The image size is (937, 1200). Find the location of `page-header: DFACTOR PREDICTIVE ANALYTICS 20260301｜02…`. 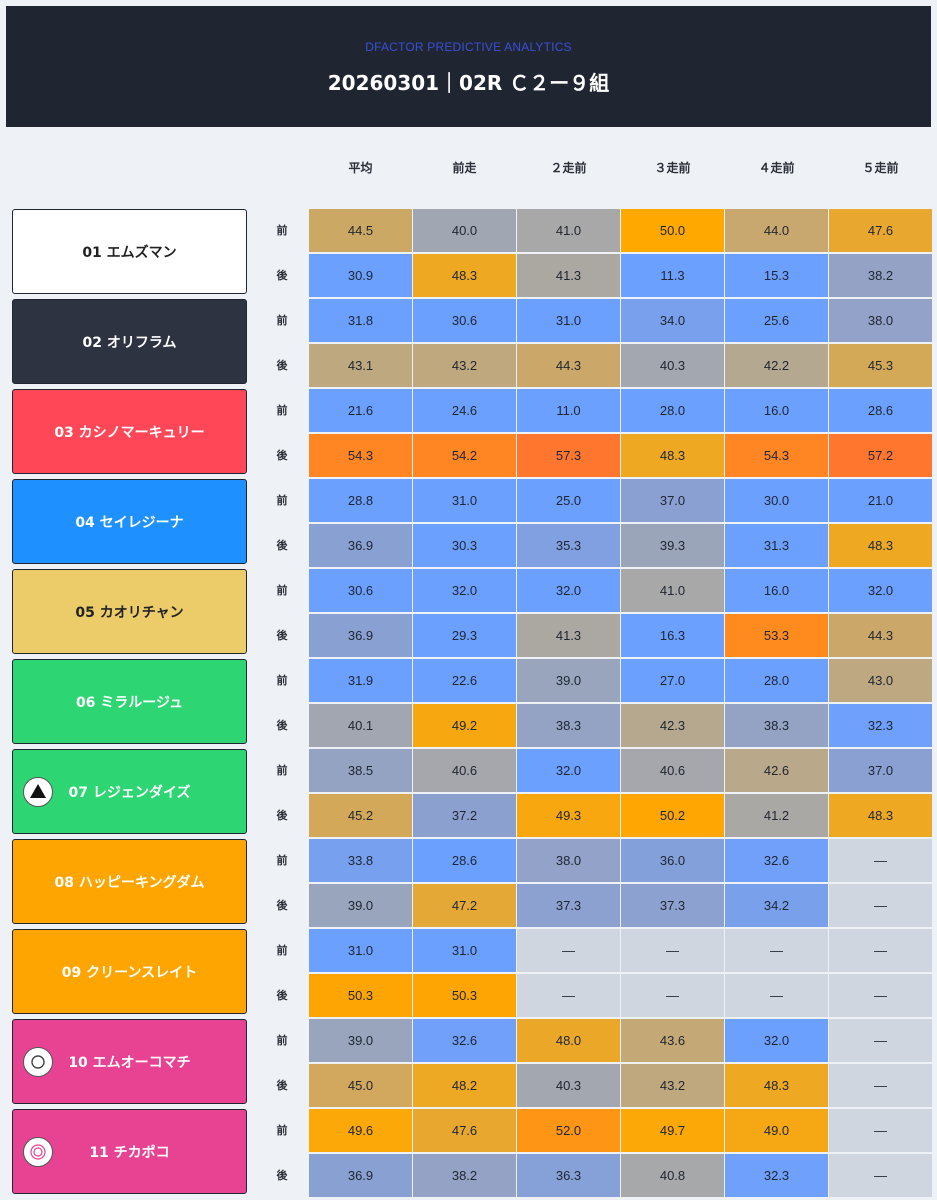

page-header: DFACTOR PREDICTIVE ANALYTICS 20260301｜02… is located at coordinates (468, 66).